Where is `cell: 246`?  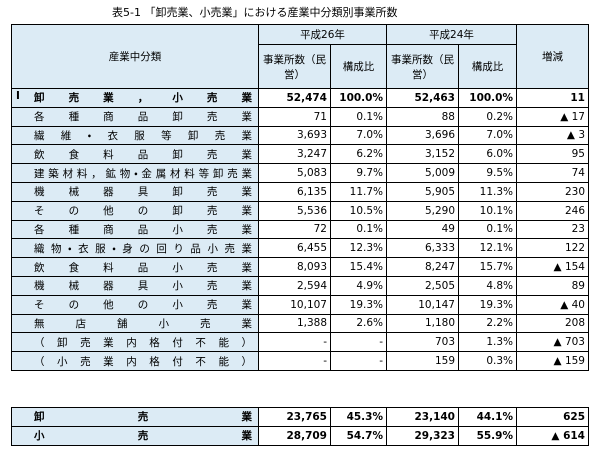 cell: 246 is located at coordinates (552, 210).